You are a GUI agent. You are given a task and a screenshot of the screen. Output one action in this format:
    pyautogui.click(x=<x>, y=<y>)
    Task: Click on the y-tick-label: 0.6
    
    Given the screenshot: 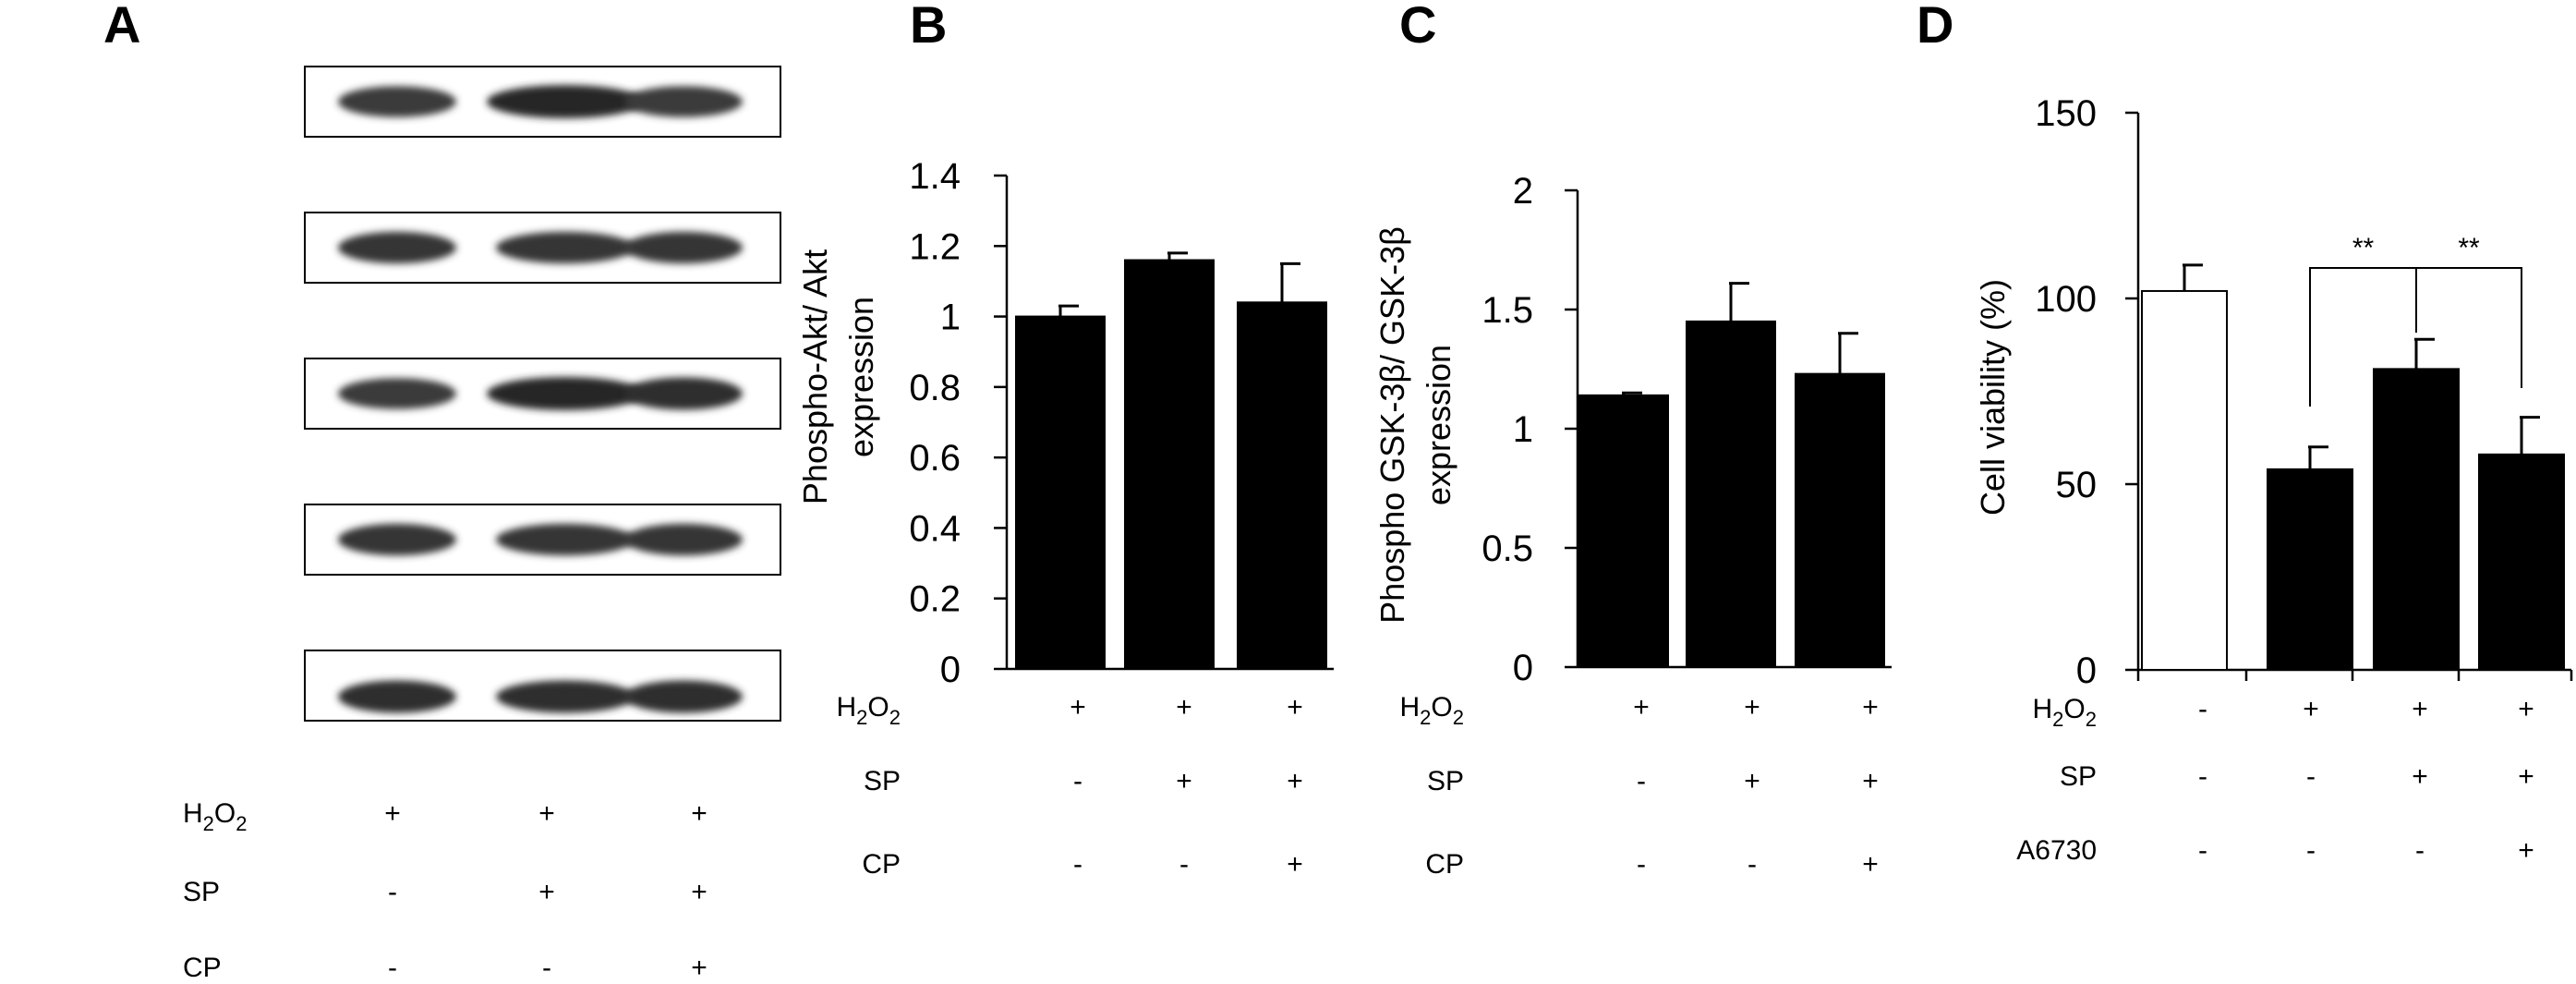 What is the action you would take?
    pyautogui.click(x=935, y=458)
    